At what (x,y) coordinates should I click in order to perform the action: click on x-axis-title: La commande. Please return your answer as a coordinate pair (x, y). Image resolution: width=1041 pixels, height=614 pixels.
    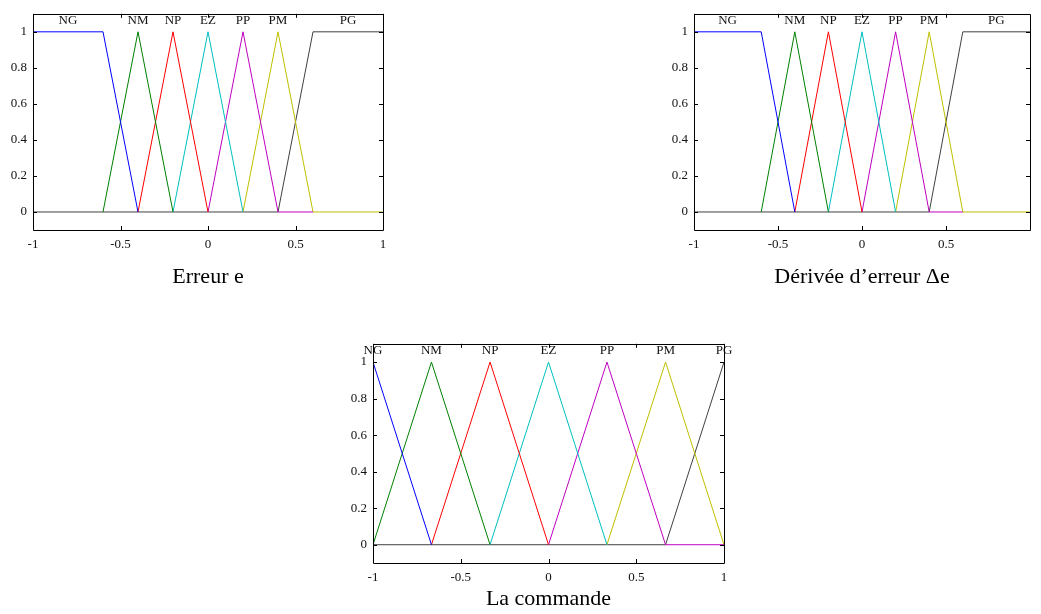
    Looking at the image, I should click on (548, 597).